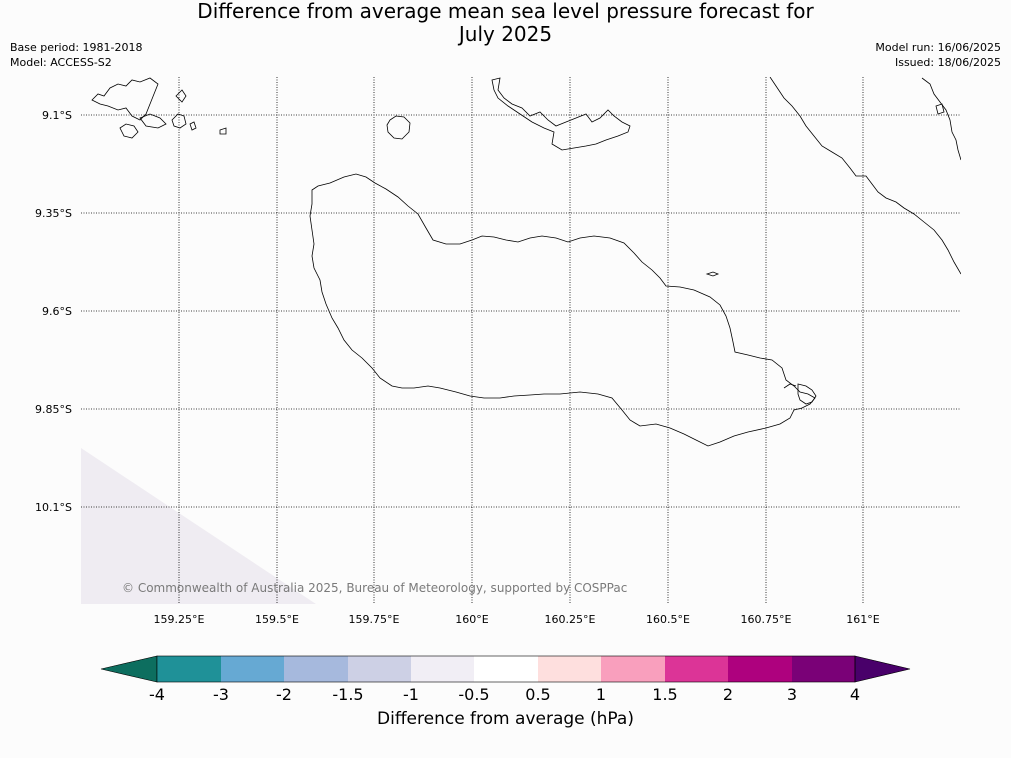  Describe the element at coordinates (800, 394) in the screenshot. I see `marau-islets` at that location.